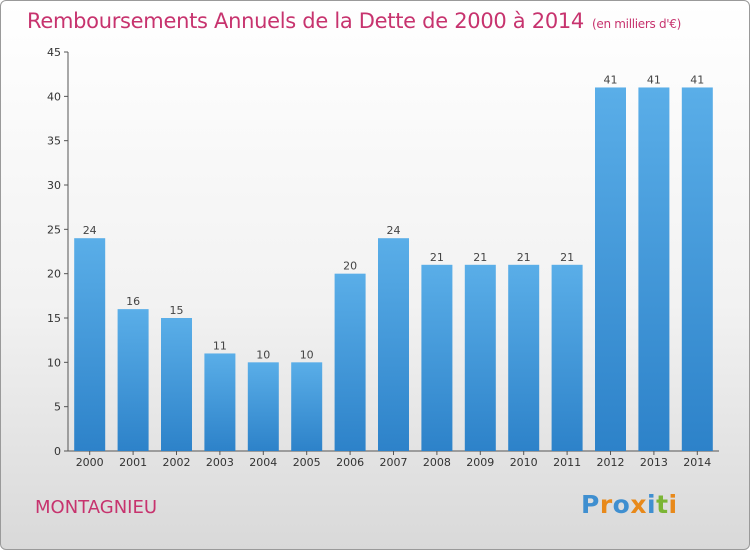  Describe the element at coordinates (54, 229) in the screenshot. I see `y-tick-label: 25` at that location.